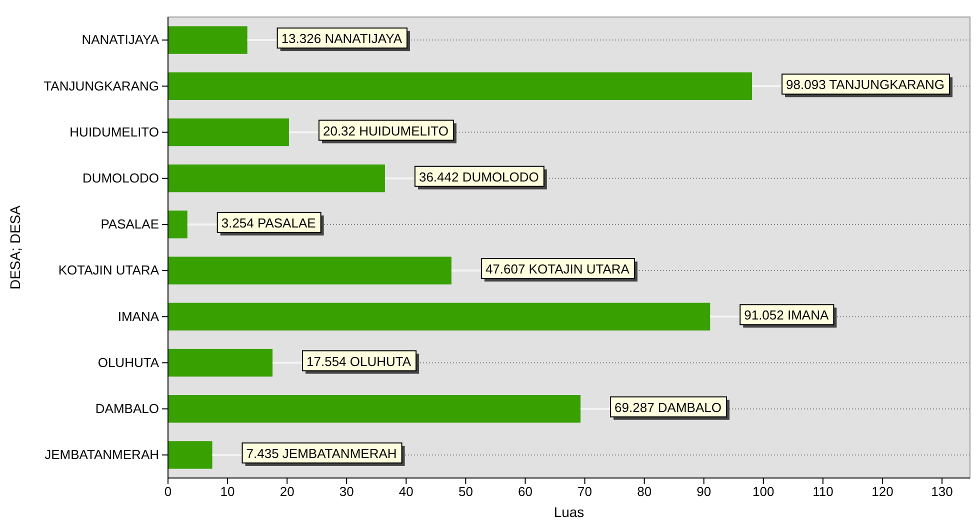  I want to click on x-tick-label: 10, so click(227, 492).